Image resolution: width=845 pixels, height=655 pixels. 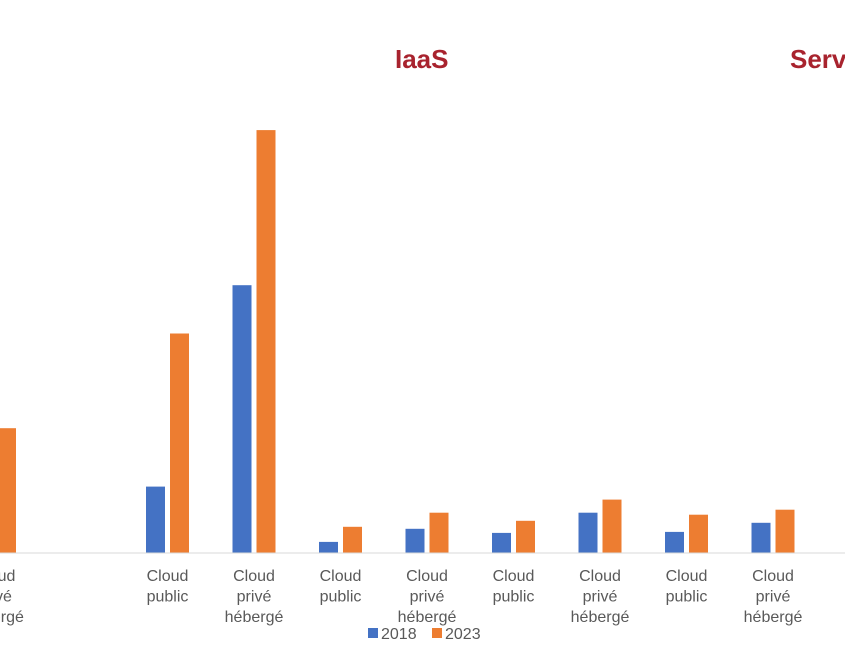 I want to click on legend-swatch-2018, so click(x=373, y=633).